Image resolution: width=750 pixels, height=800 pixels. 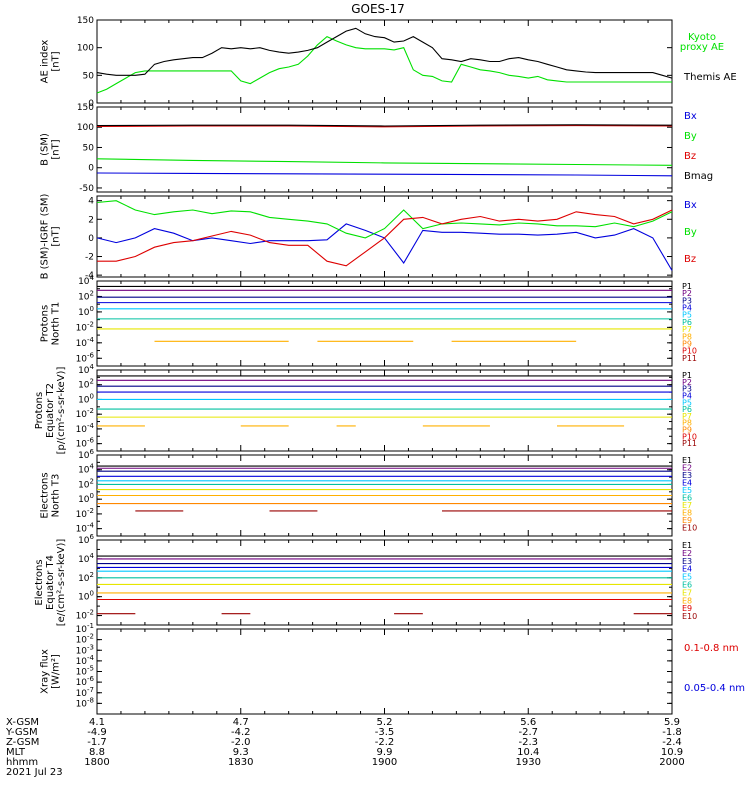 What do you see at coordinates (91, 220) in the screenshot?
I see `y-tick-label: 2` at bounding box center [91, 220].